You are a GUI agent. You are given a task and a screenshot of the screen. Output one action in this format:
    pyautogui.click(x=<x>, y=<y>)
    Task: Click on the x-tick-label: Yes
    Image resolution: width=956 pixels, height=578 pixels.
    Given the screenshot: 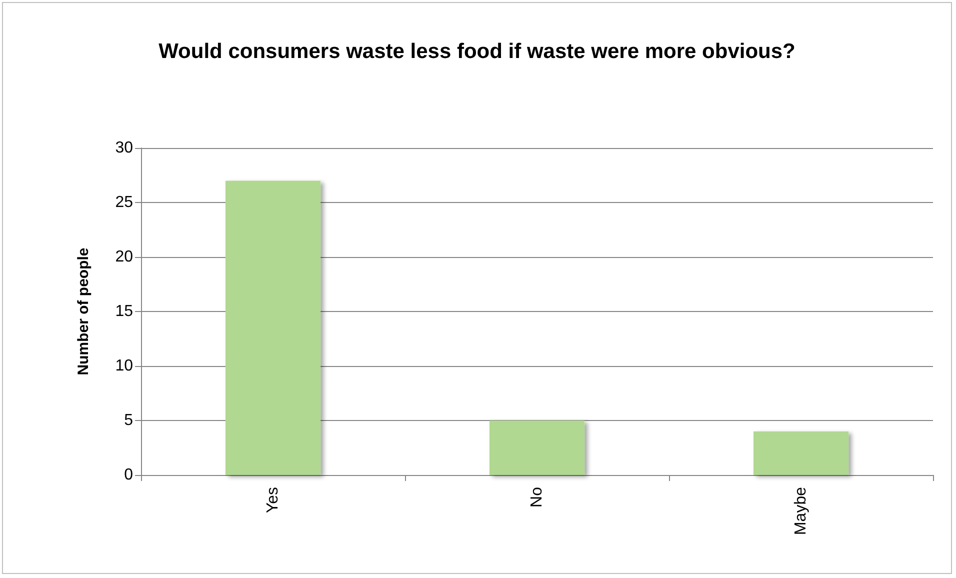 What is the action you would take?
    pyautogui.click(x=273, y=500)
    